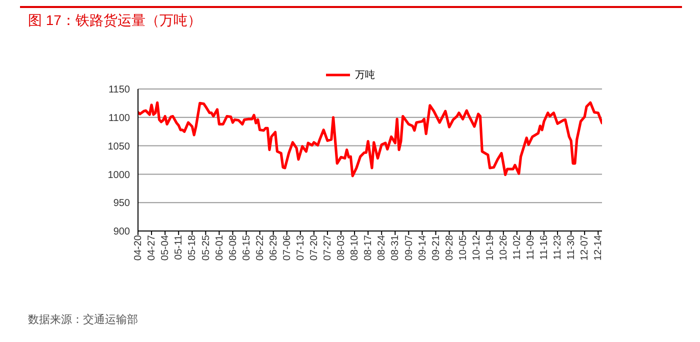  I want to click on x-tick-label: 06-08, so click(233, 247).